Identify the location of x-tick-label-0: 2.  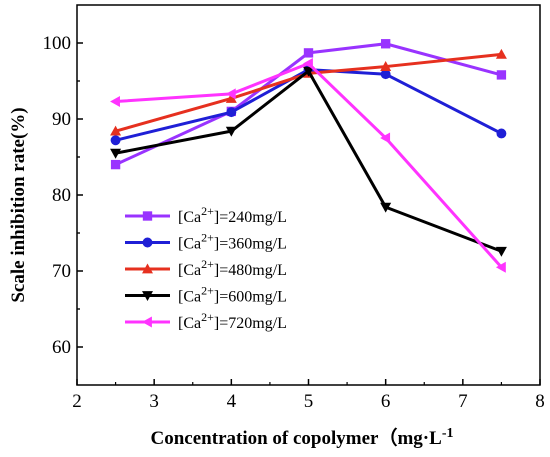
(77, 401).